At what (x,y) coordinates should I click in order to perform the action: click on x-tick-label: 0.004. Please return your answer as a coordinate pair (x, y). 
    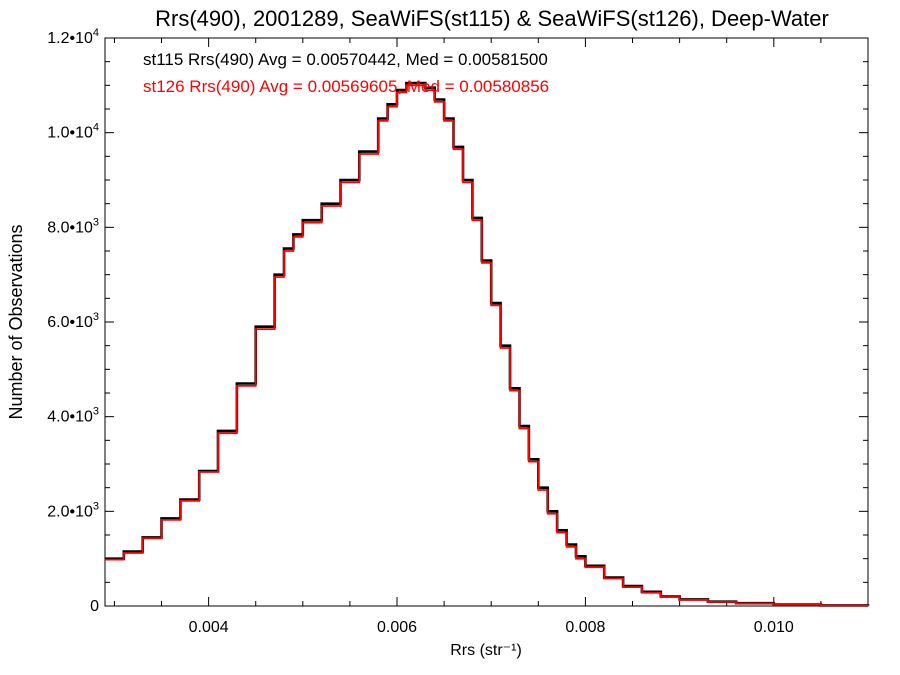
    Looking at the image, I should click on (209, 627).